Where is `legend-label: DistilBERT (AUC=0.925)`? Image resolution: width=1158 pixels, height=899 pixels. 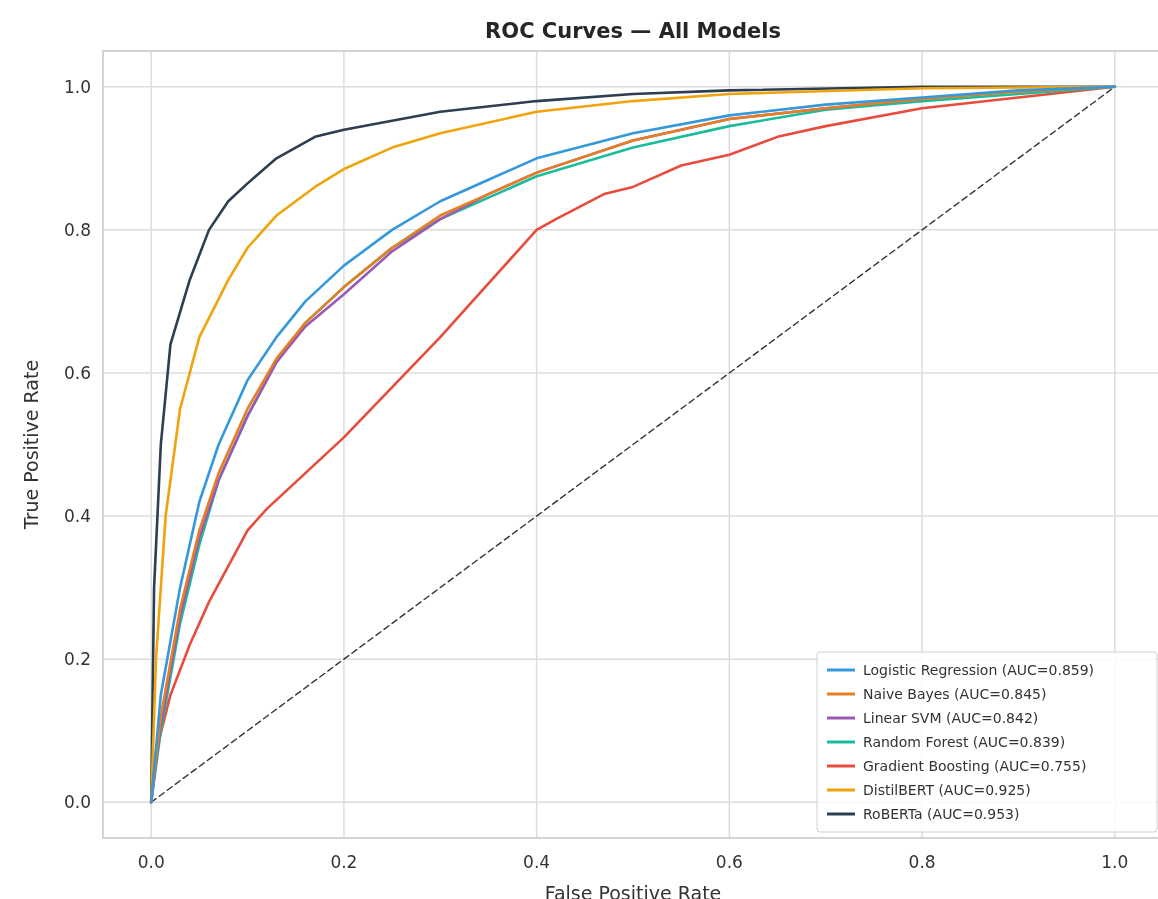 legend-label: DistilBERT (AUC=0.925) is located at coordinates (947, 790).